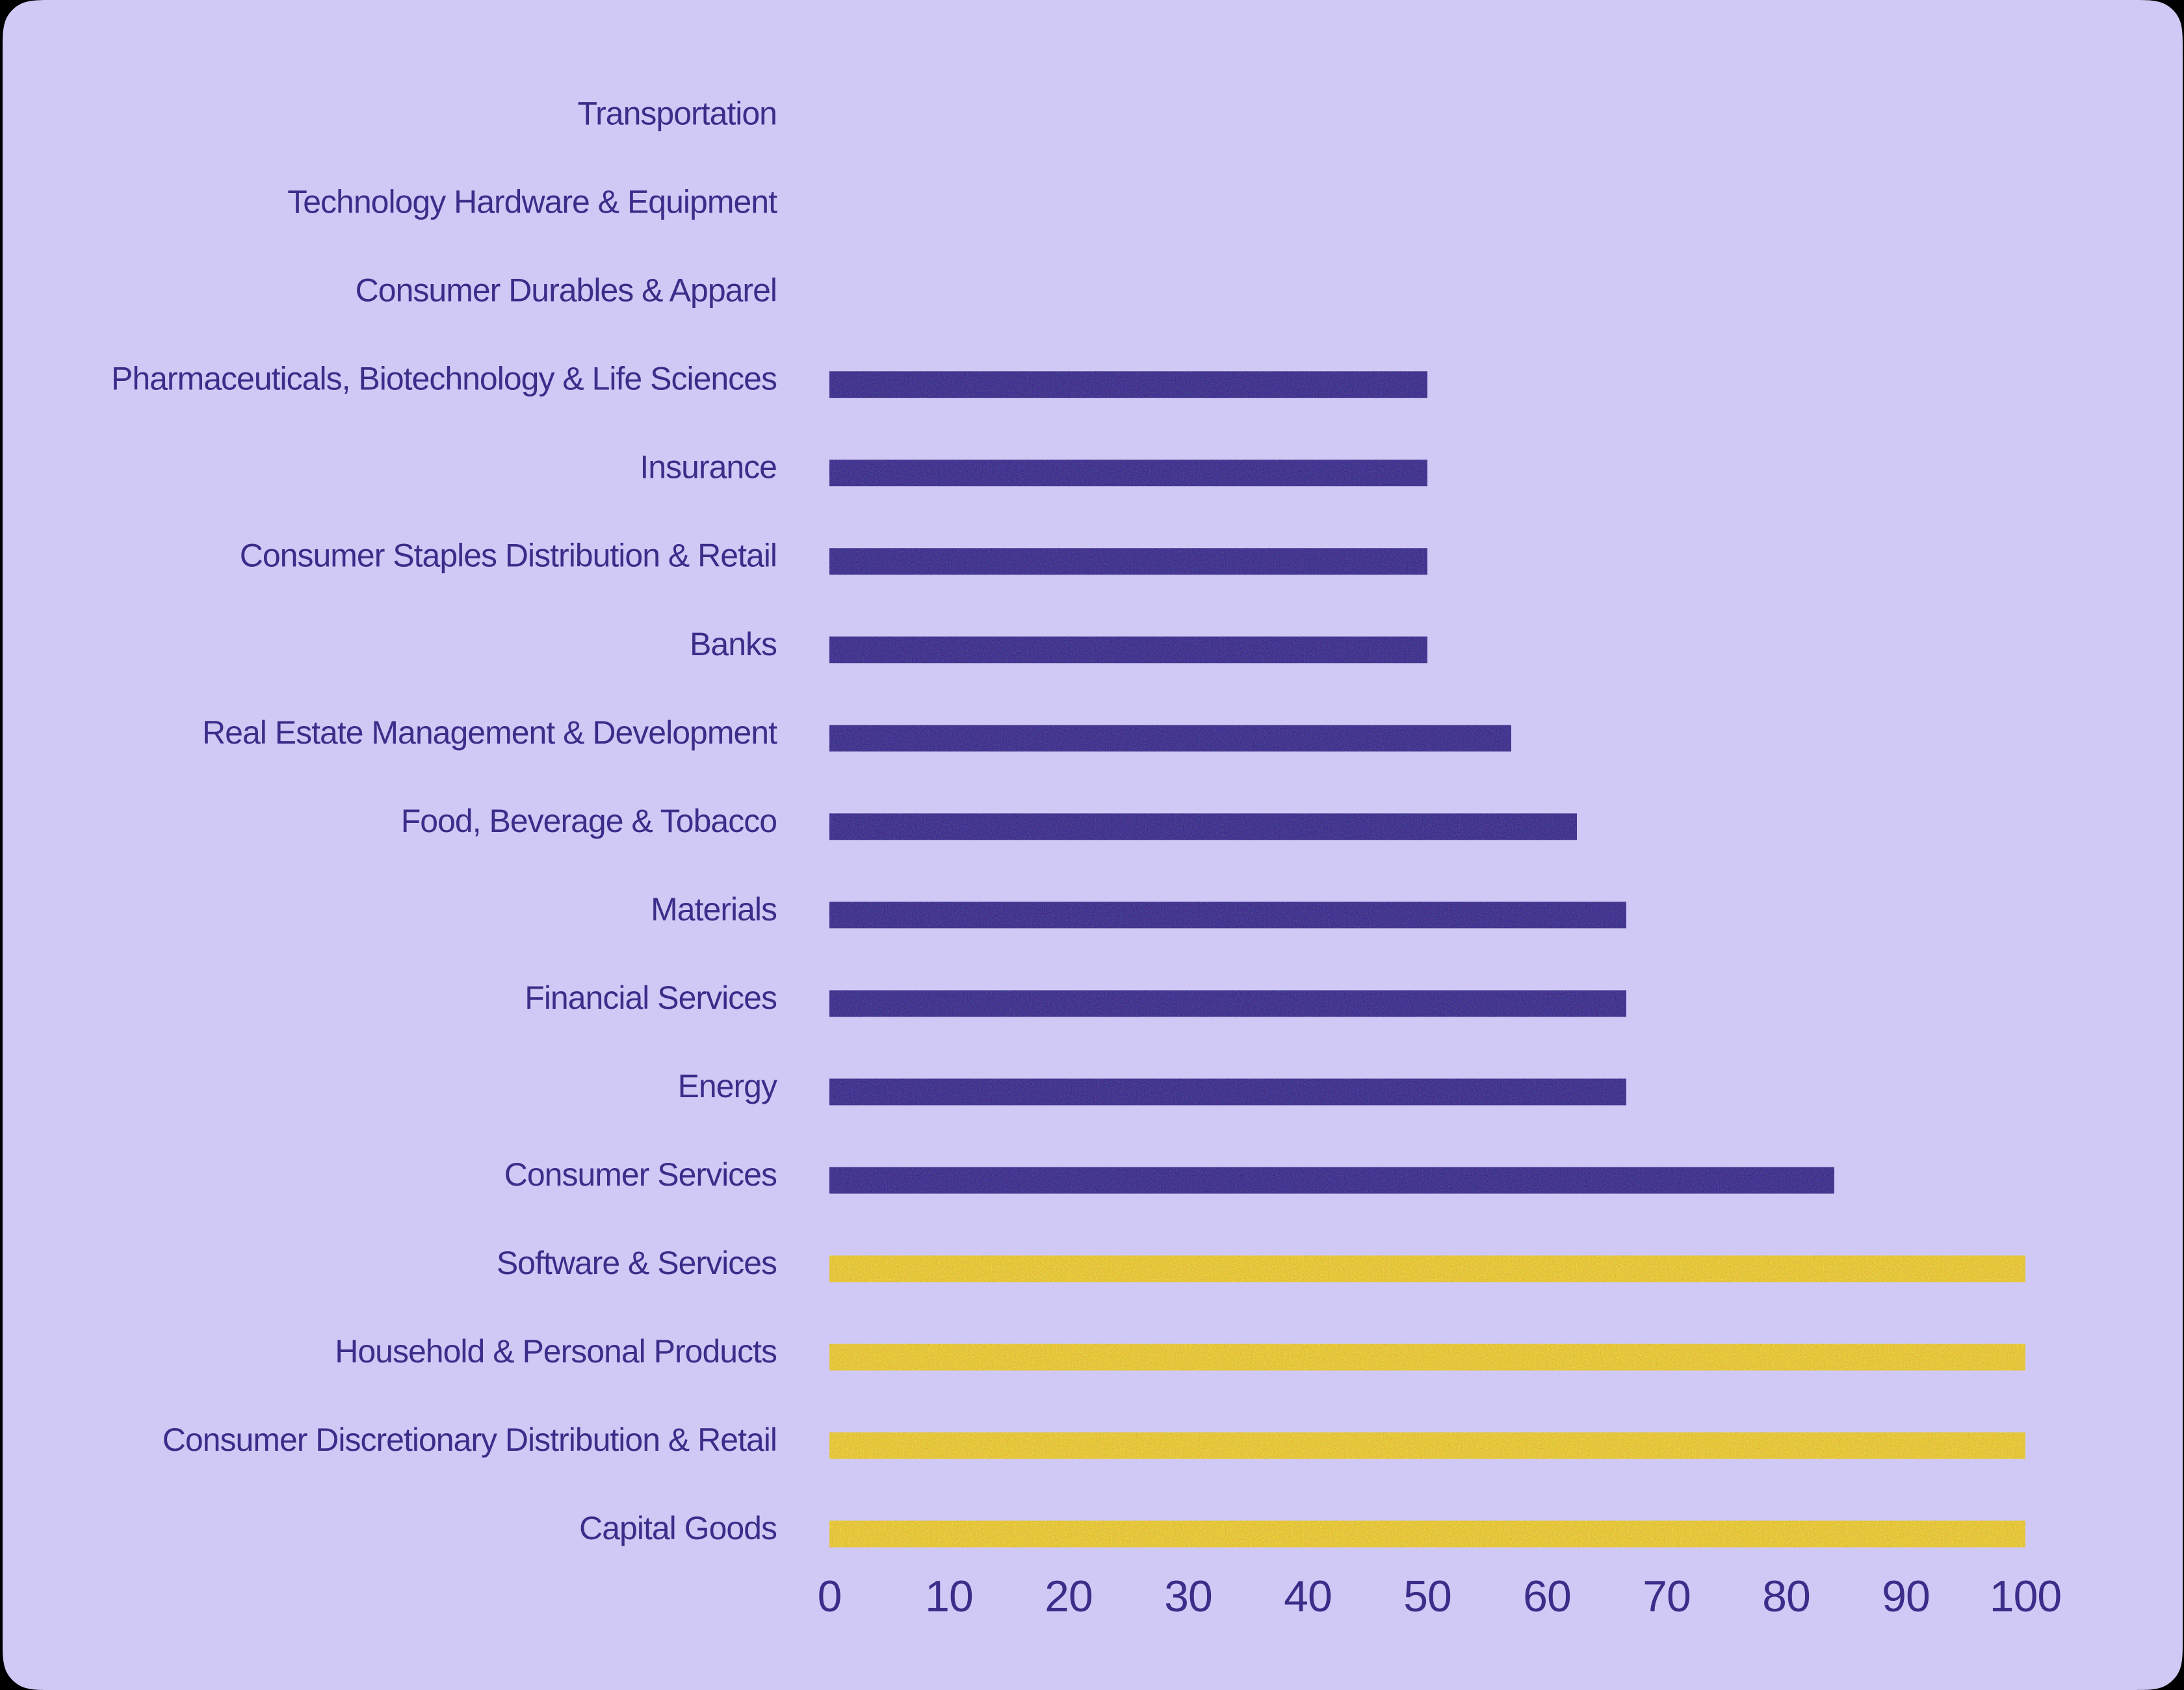 The height and width of the screenshot is (1690, 2184). Describe the element at coordinates (637, 1263) in the screenshot. I see `svg-text: Software & Services` at that location.